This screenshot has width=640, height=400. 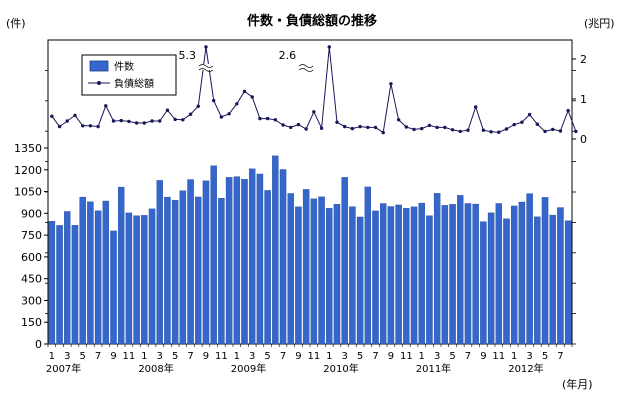 I want to click on x-axis-unit: (年月), so click(x=577, y=384).